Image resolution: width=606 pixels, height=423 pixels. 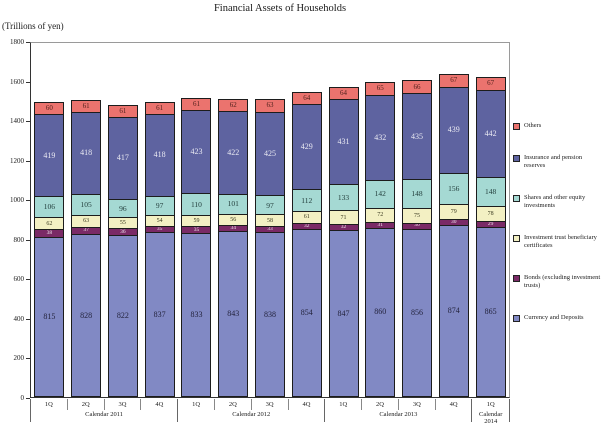 I want to click on x-axis-year-label: Calendar 2014, so click(x=491, y=417).